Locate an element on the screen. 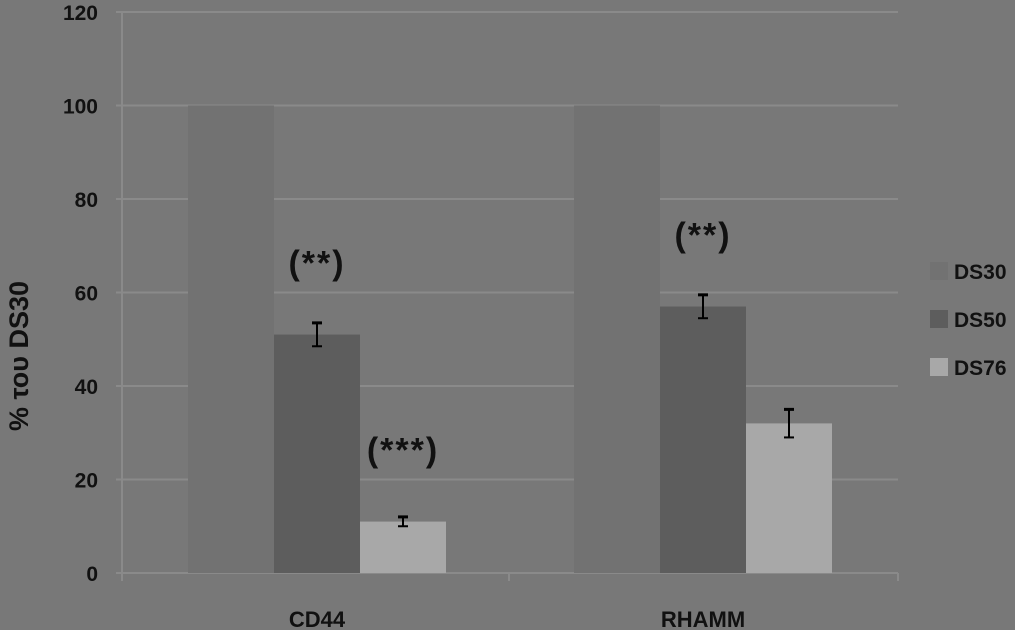 Image resolution: width=1015 pixels, height=630 pixels. x-axis-categories: CD44 RHAMM is located at coordinates (517, 618).